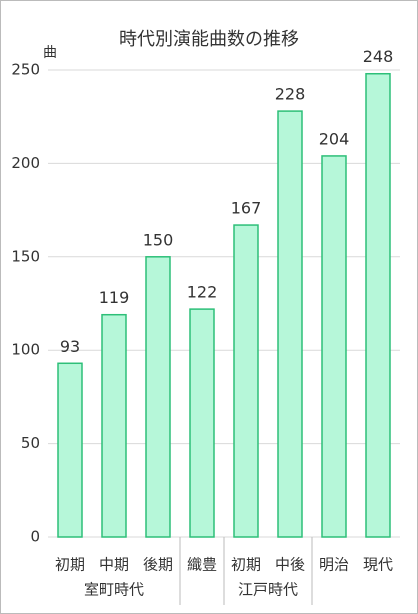 The image size is (418, 614). Describe the element at coordinates (158, 565) in the screenshot. I see `x-tick-label: 後期` at that location.